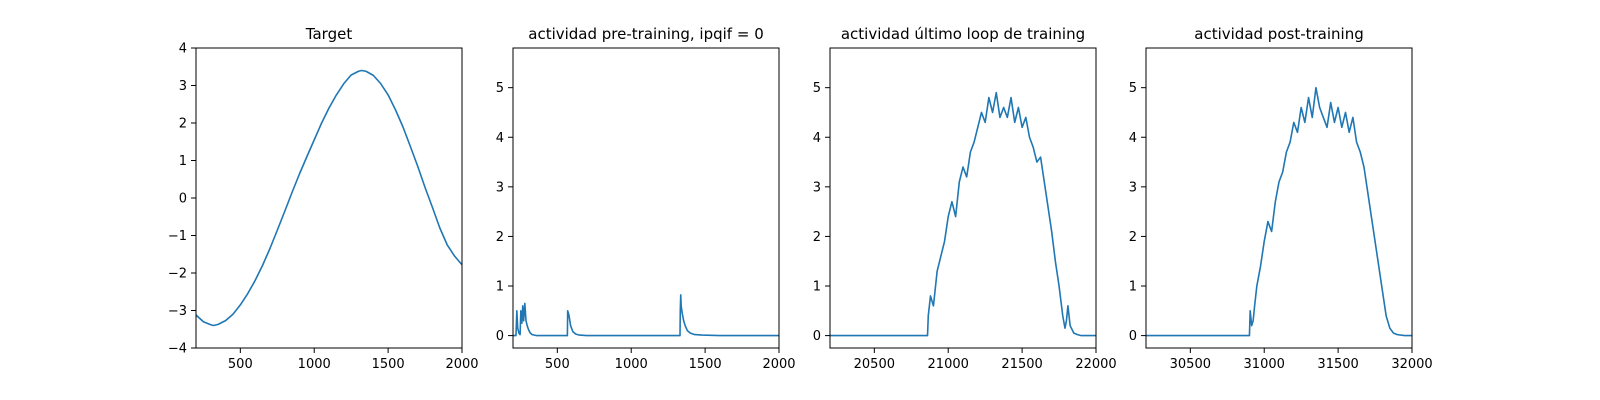 The height and width of the screenshot is (400, 1600). I want to click on x-tick-label: 20500, so click(874, 364).